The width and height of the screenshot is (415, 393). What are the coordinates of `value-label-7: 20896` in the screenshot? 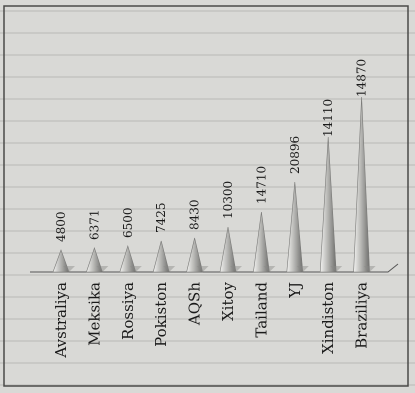 It's located at (295, 155).